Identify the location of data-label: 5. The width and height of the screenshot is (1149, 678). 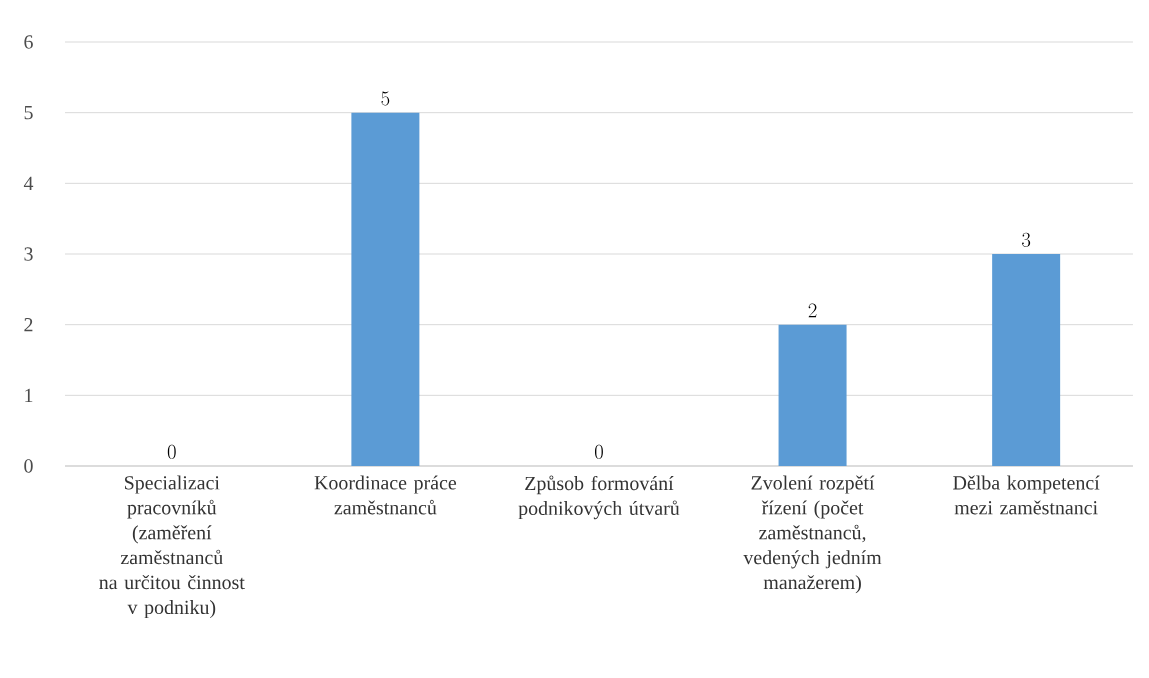
(385, 98).